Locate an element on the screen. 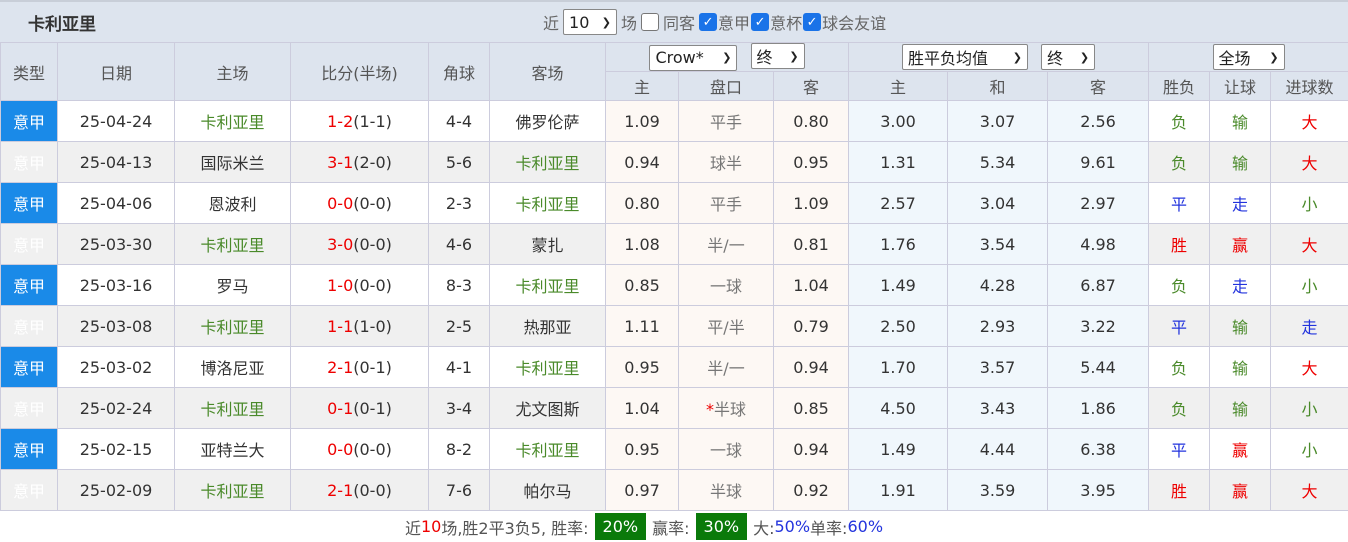 The image size is (1348, 542). corners: 3-4 is located at coordinates (459, 408).